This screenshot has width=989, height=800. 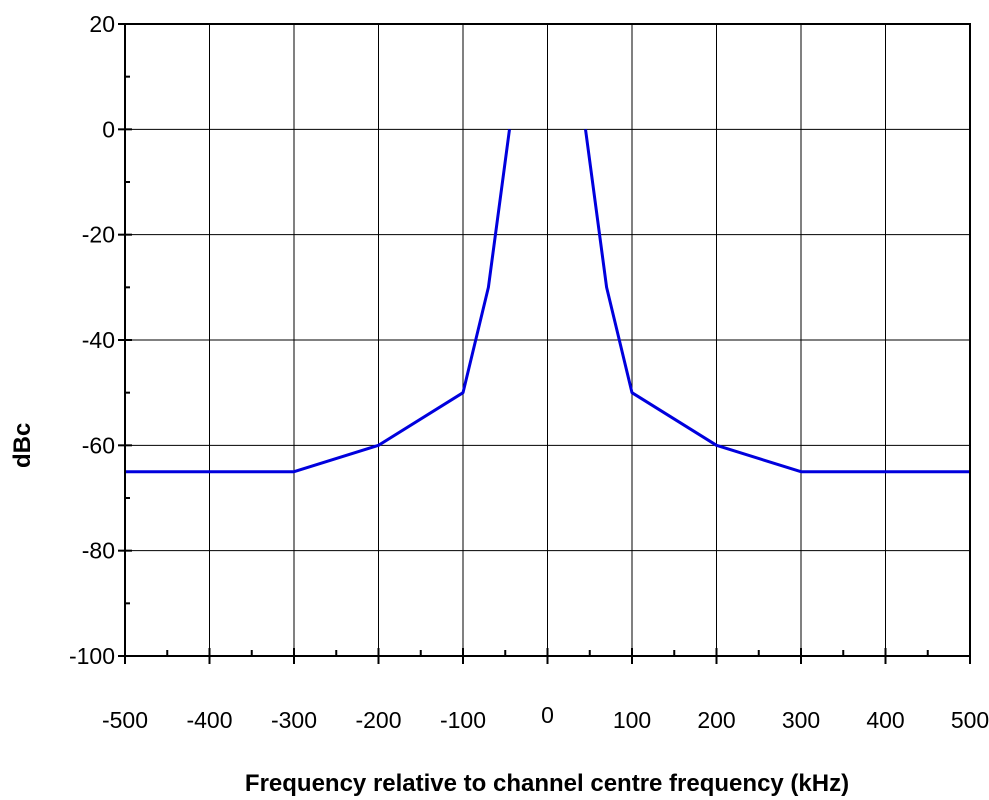 What do you see at coordinates (98, 235) in the screenshot?
I see `y-tick-label-2: -20` at bounding box center [98, 235].